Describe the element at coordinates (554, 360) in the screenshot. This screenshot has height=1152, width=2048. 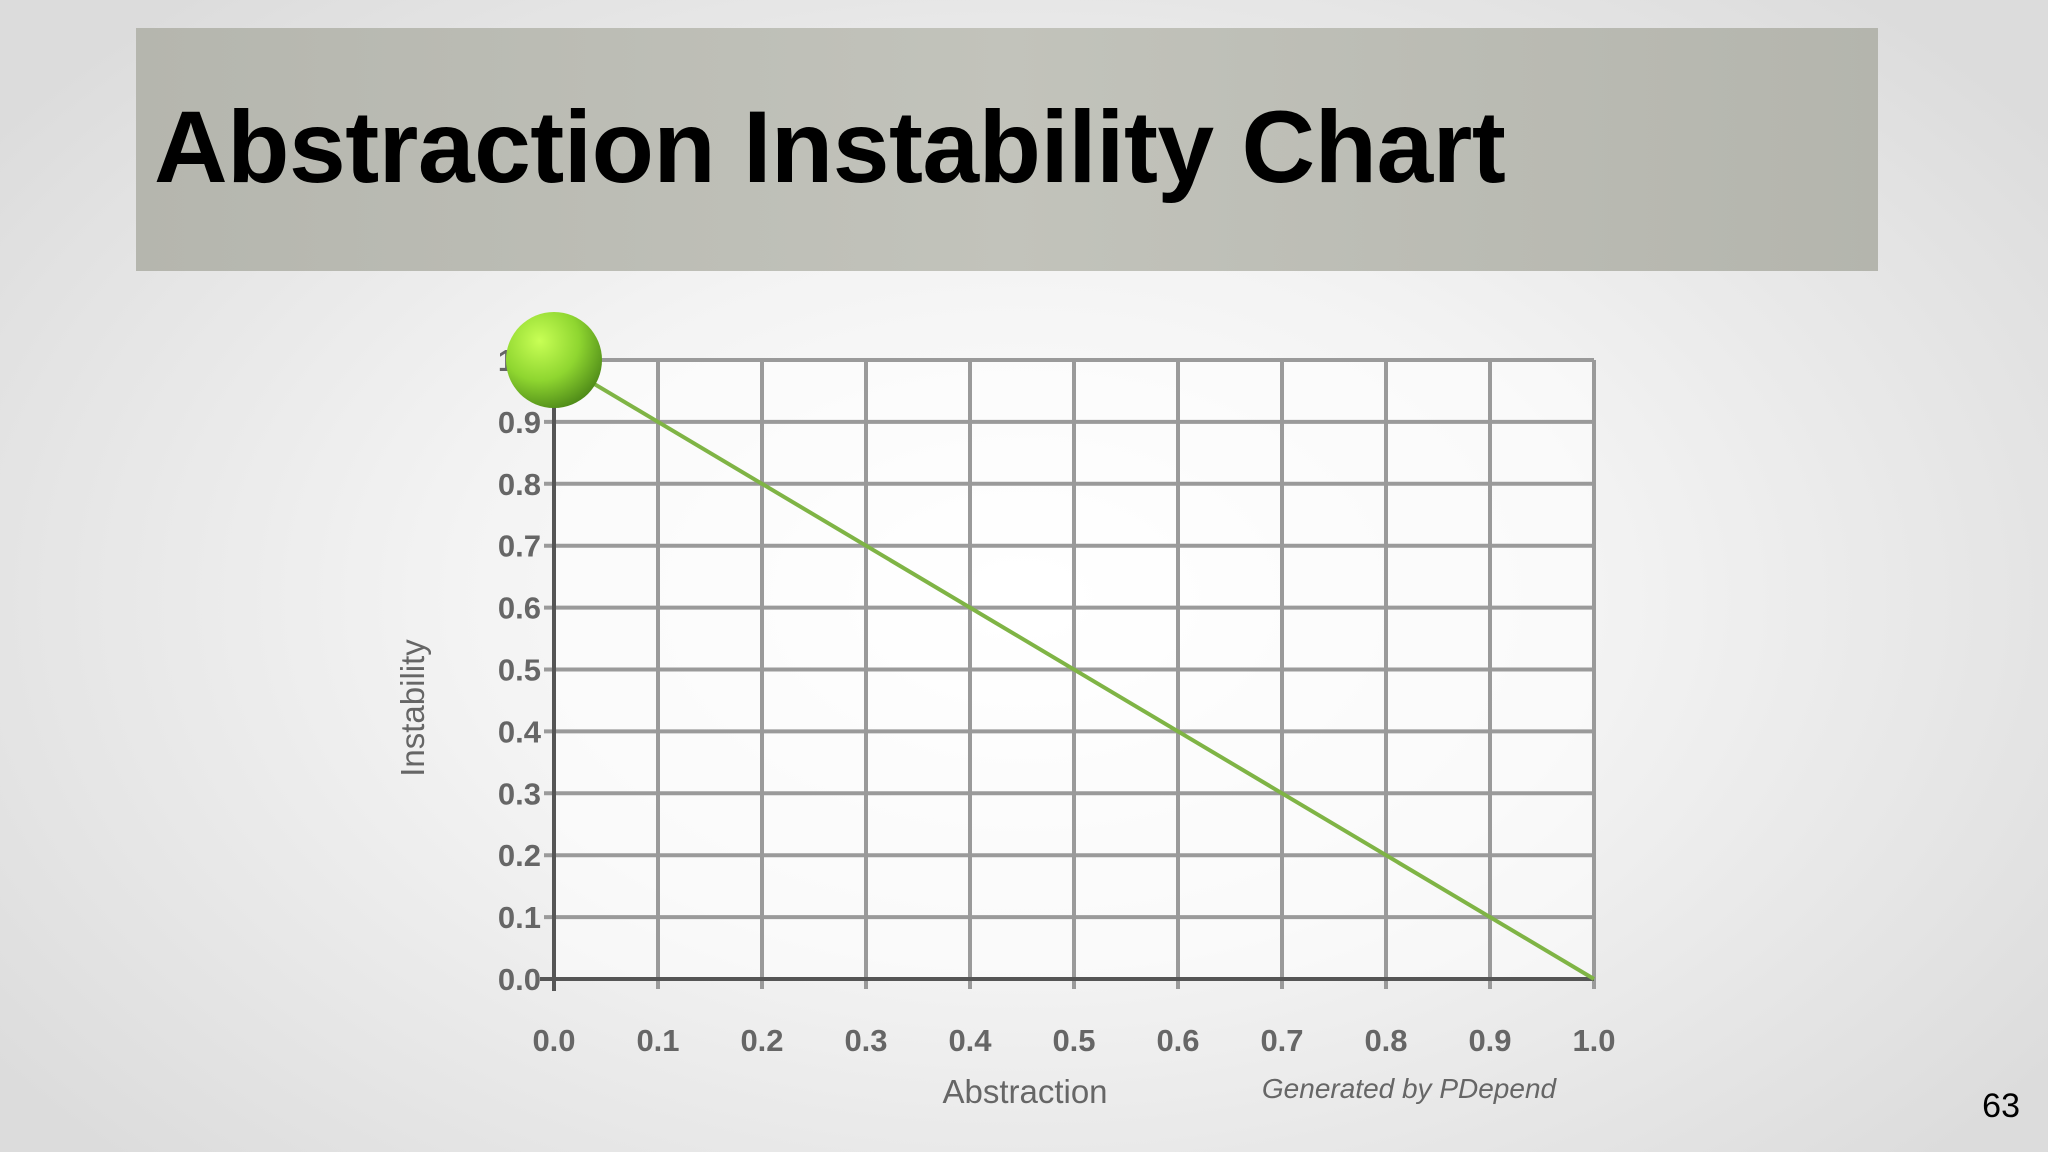
I see `data-point` at that location.